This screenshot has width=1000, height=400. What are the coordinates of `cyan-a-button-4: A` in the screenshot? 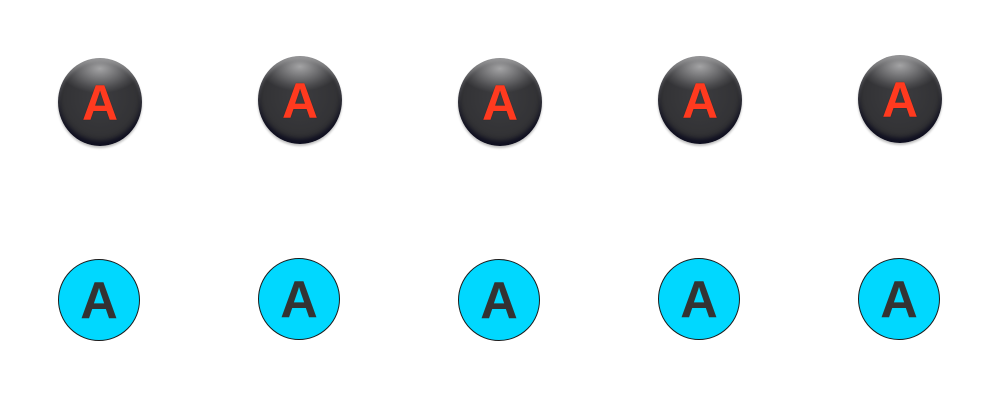 It's located at (699, 299).